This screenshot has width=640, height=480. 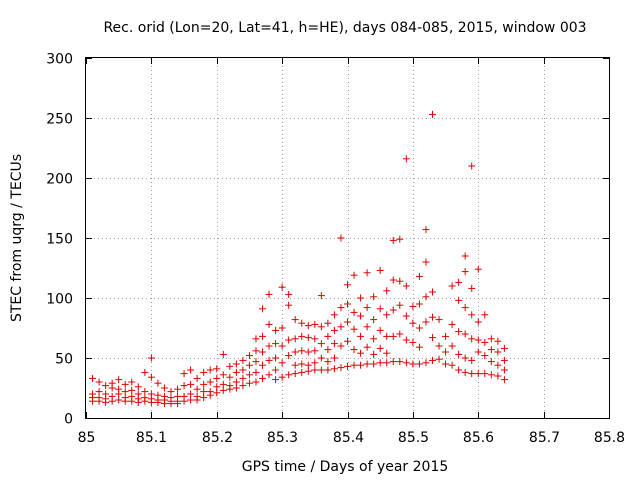 What do you see at coordinates (348, 438) in the screenshot?
I see `x-tick-label: 85.4` at bounding box center [348, 438].